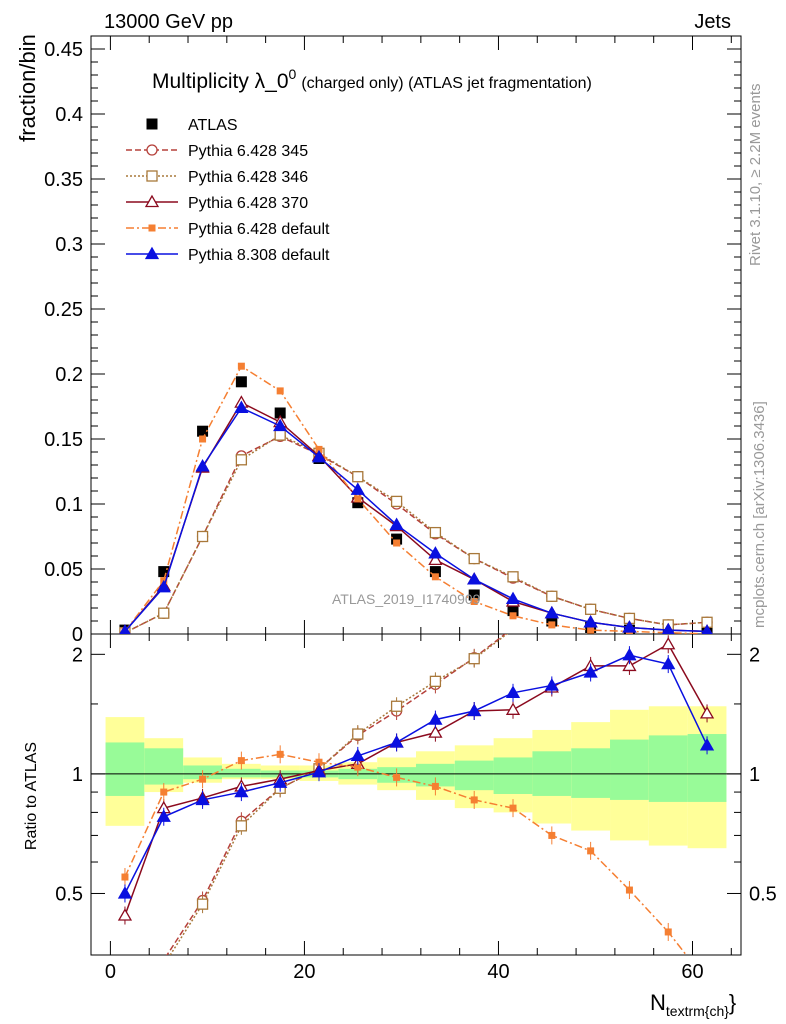 The image size is (786, 1024). Describe the element at coordinates (168, 22) in the screenshot. I see `energy-label: 13000 GeV pp` at that location.